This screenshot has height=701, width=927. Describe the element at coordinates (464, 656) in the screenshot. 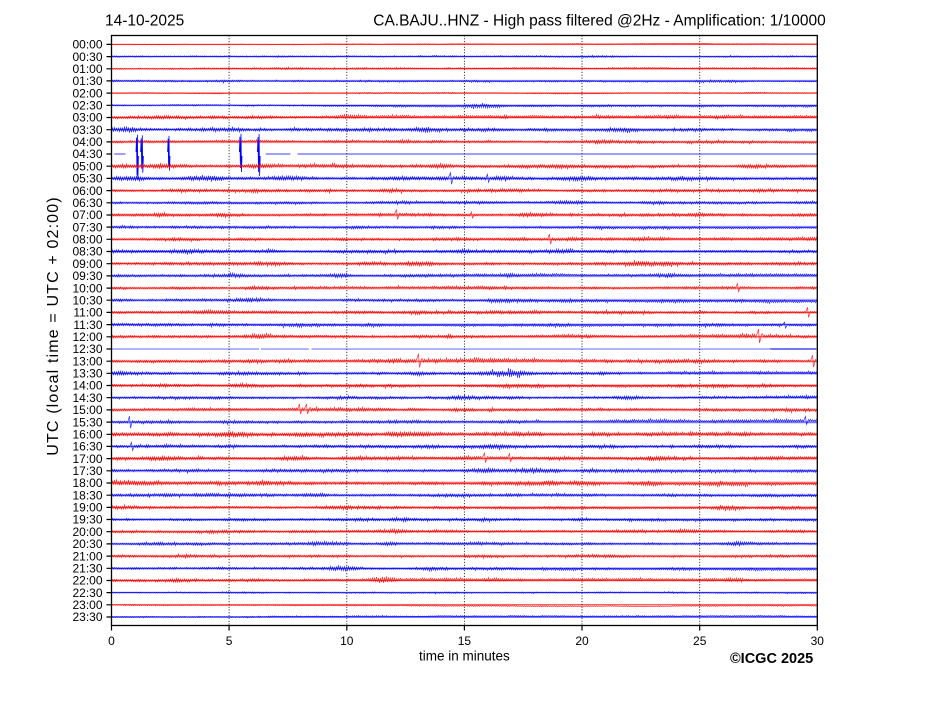

I see `svg-text: time in minutes` at that location.